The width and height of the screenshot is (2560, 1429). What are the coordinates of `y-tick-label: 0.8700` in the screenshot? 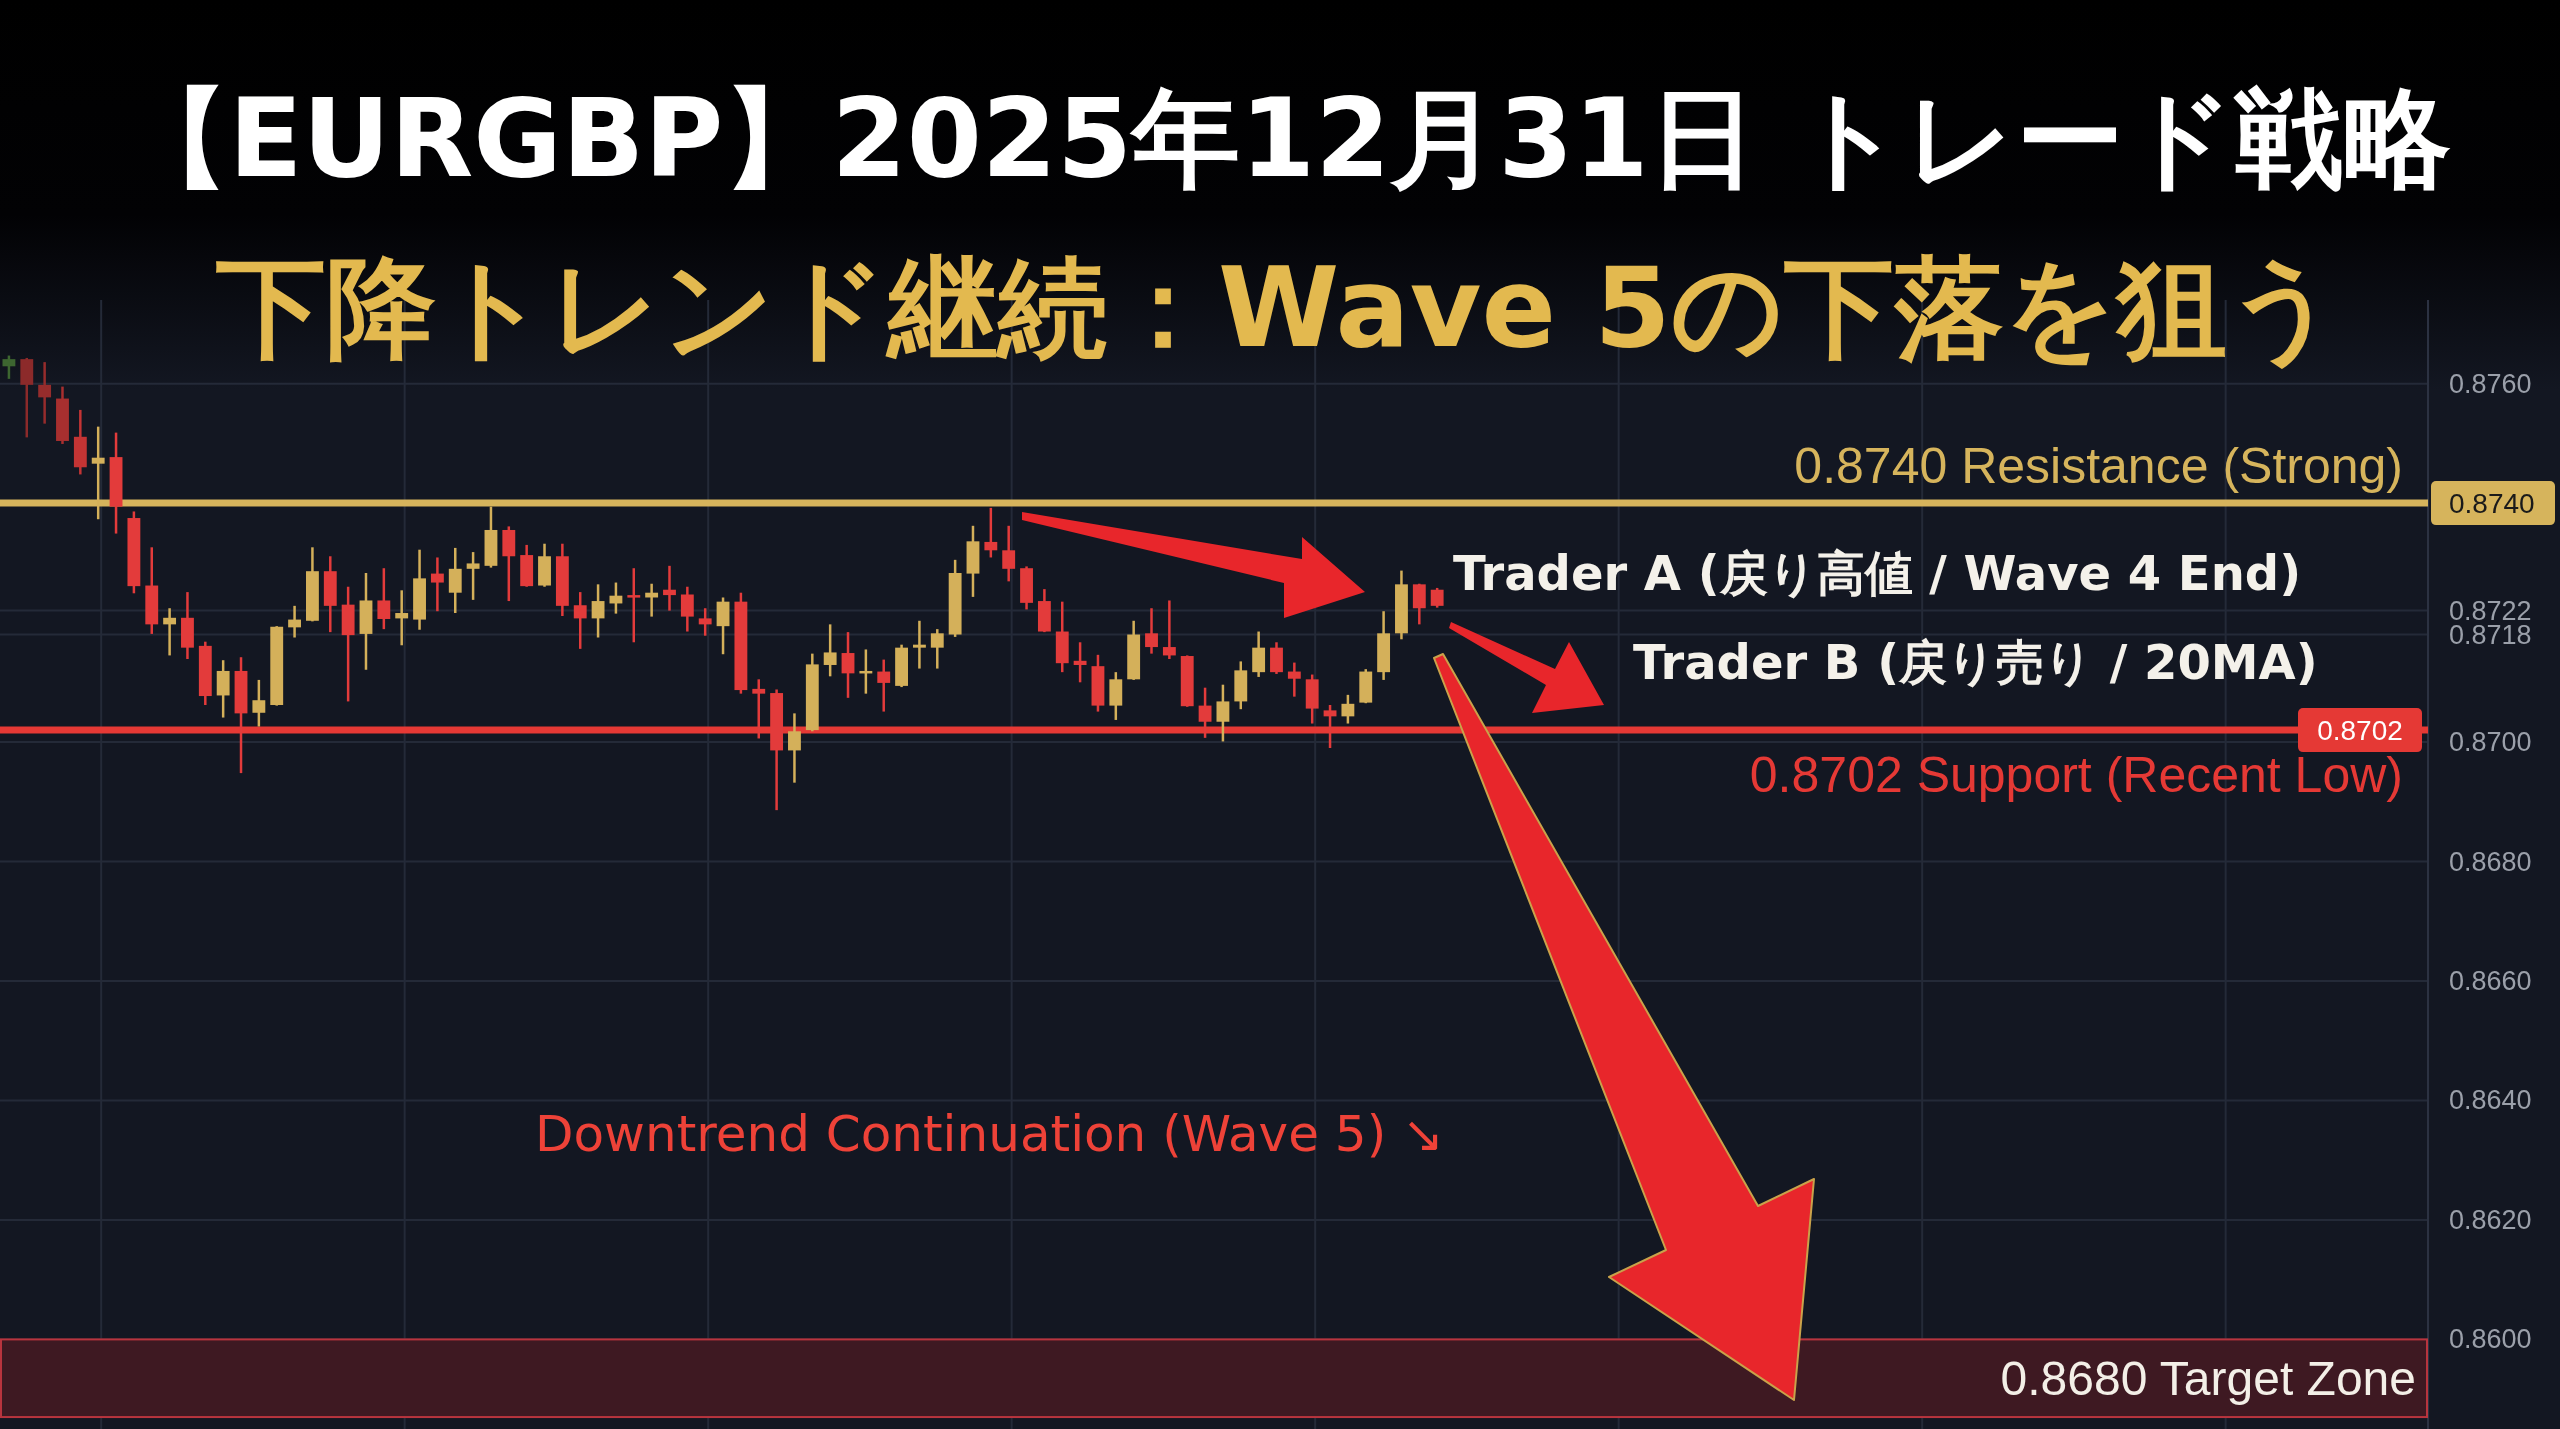 It's located at (2490, 742).